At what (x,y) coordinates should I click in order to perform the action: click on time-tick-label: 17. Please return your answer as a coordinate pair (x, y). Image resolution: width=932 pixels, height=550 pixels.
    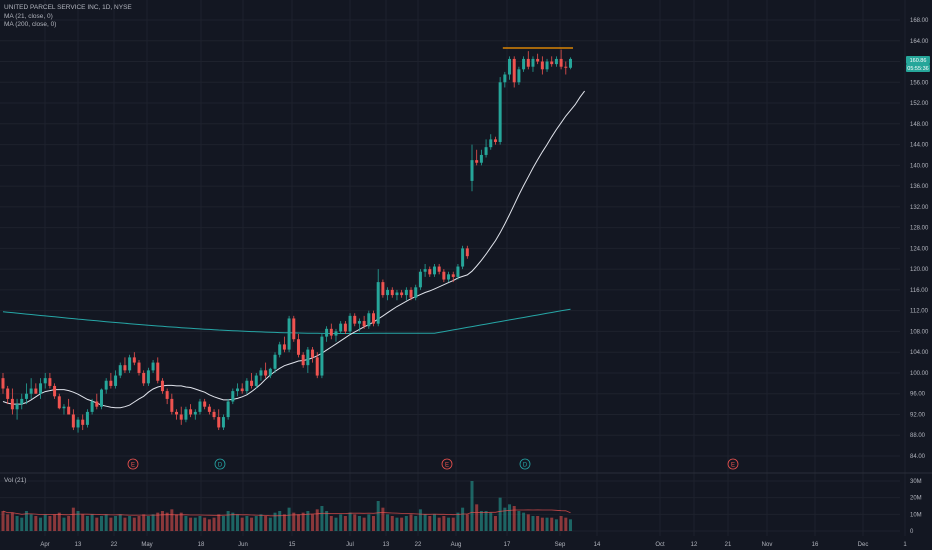
    Looking at the image, I should click on (507, 545).